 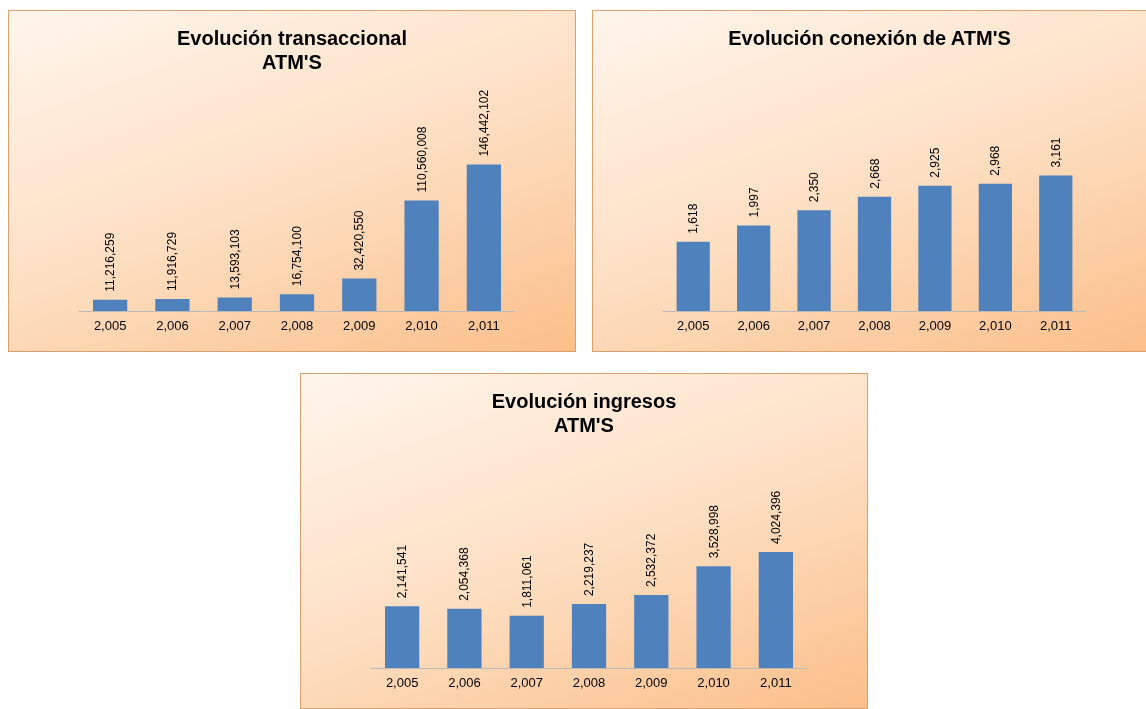 What do you see at coordinates (421, 159) in the screenshot?
I see `data-label: 110,560,008` at bounding box center [421, 159].